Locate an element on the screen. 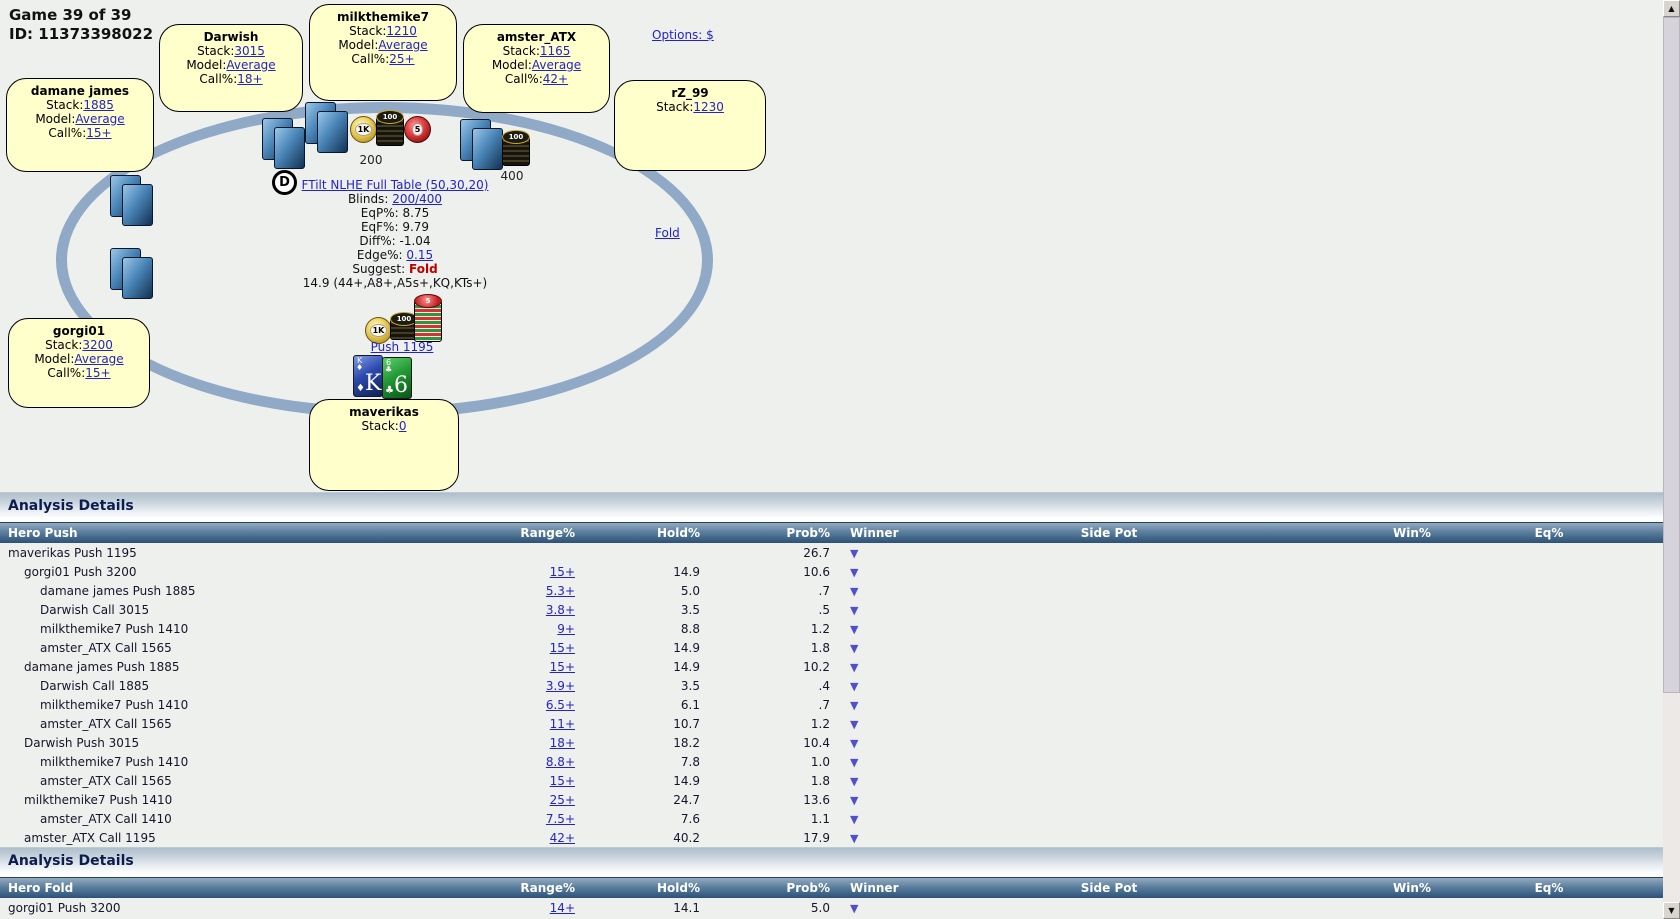 This screenshot has height=919, width=1680. eqp-value: 8.75 is located at coordinates (416, 213).